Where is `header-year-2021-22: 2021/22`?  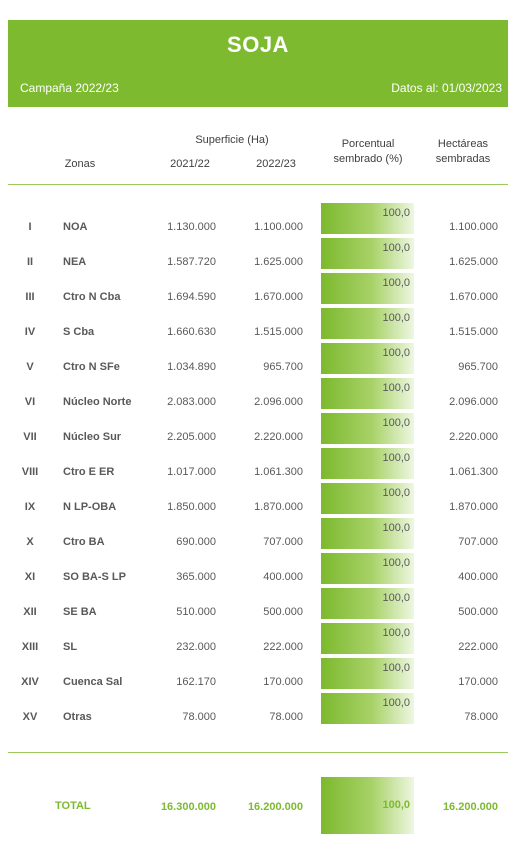 header-year-2021-22: 2021/22 is located at coordinates (190, 164).